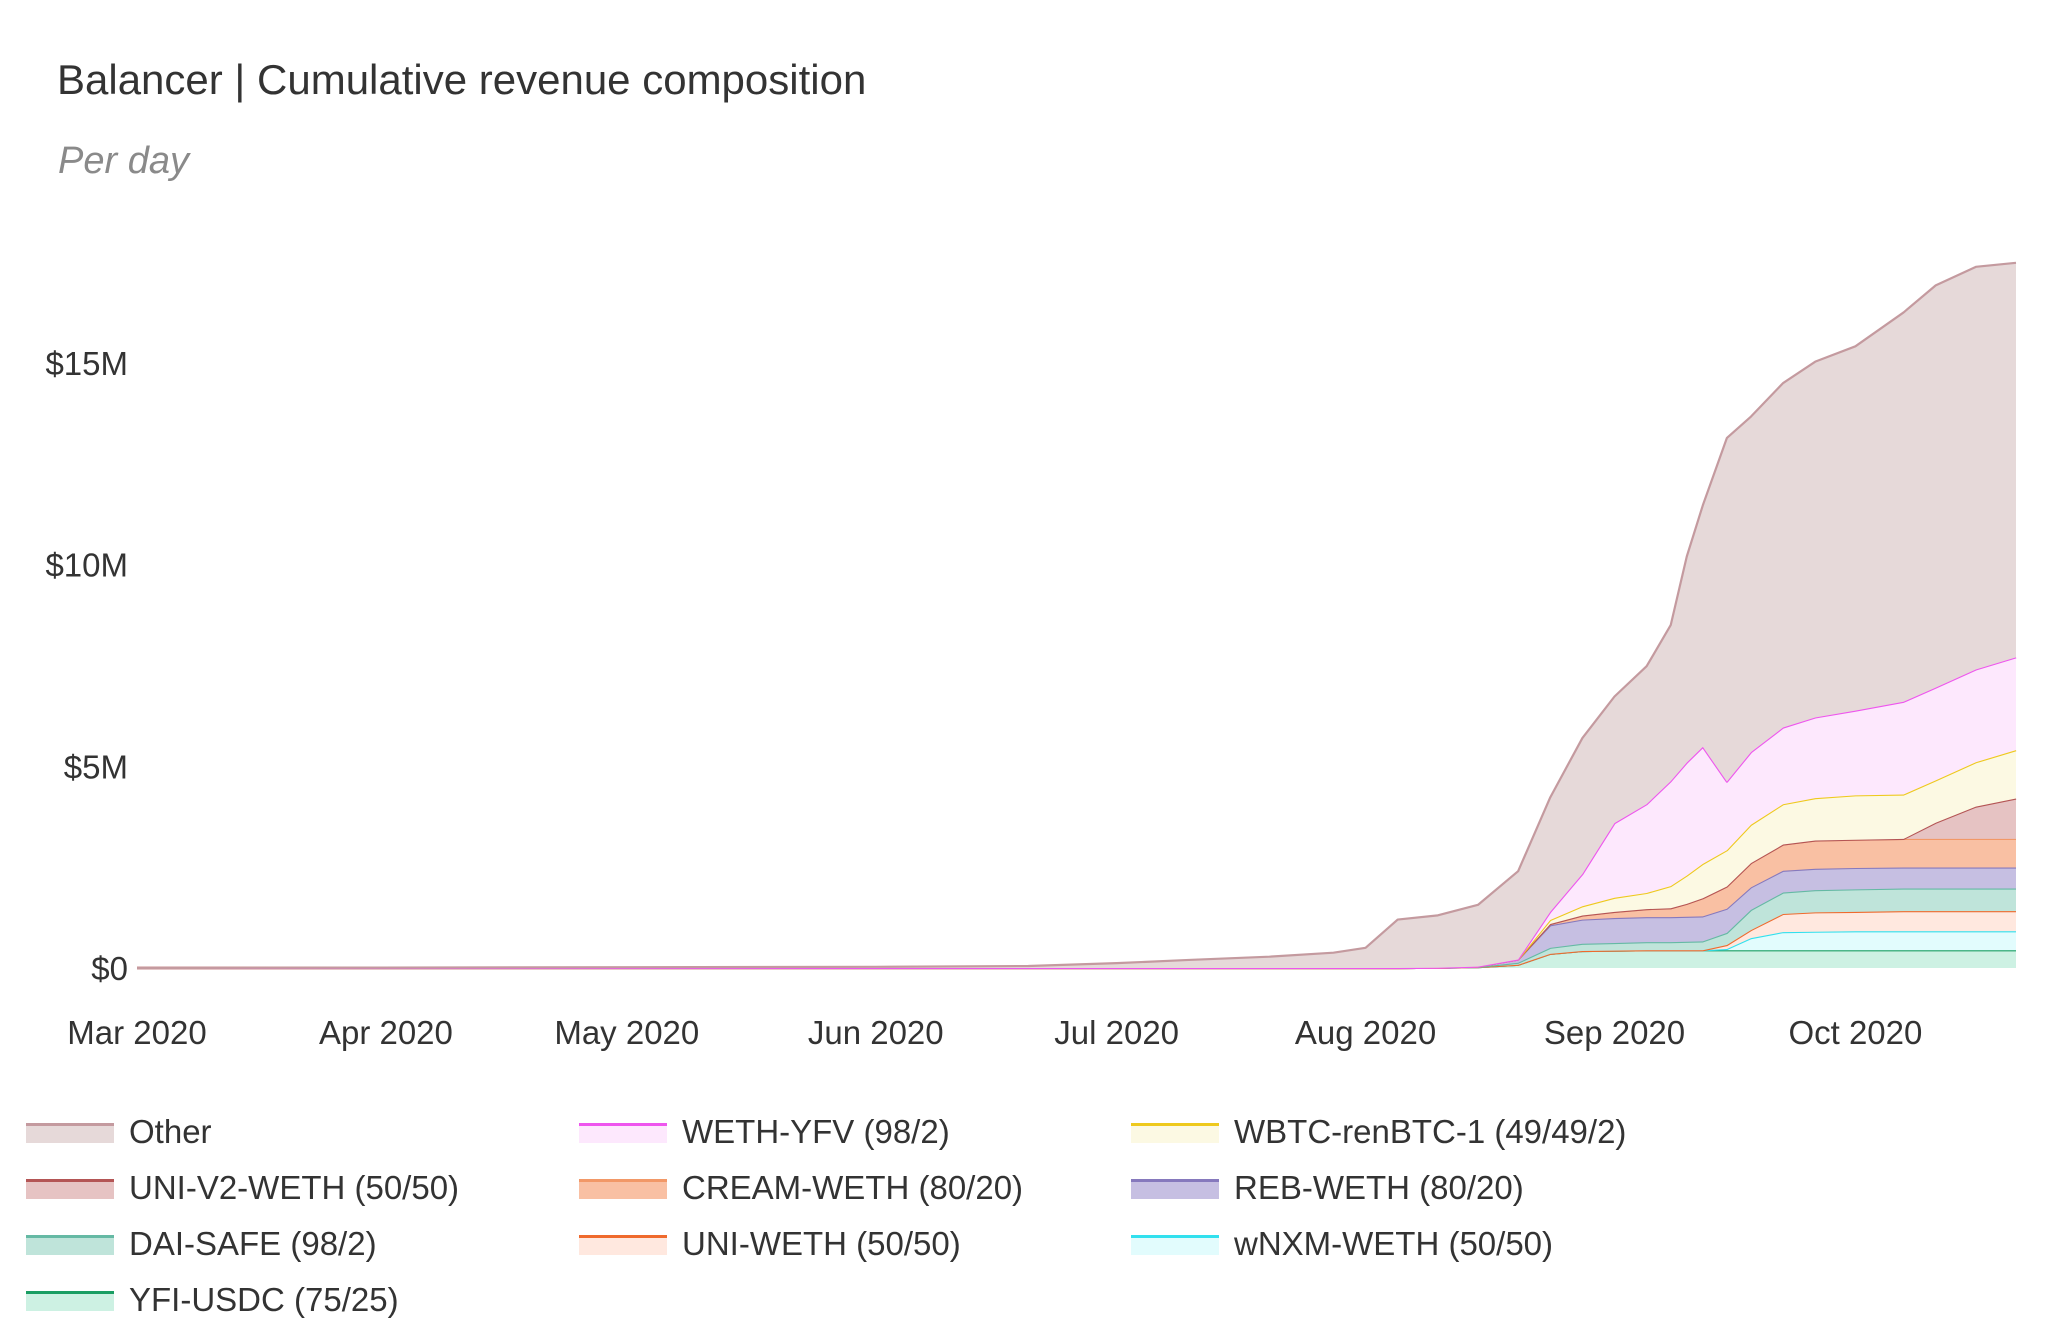  What do you see at coordinates (170, 1131) in the screenshot?
I see `legend-label: Other` at bounding box center [170, 1131].